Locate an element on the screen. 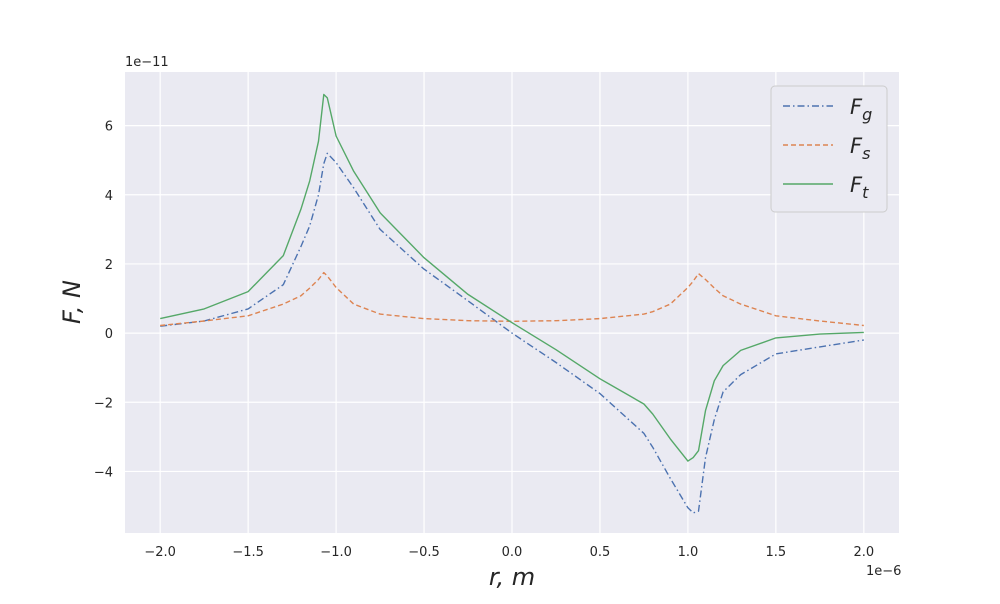  y-axis-label: F, N is located at coordinates (72, 302).